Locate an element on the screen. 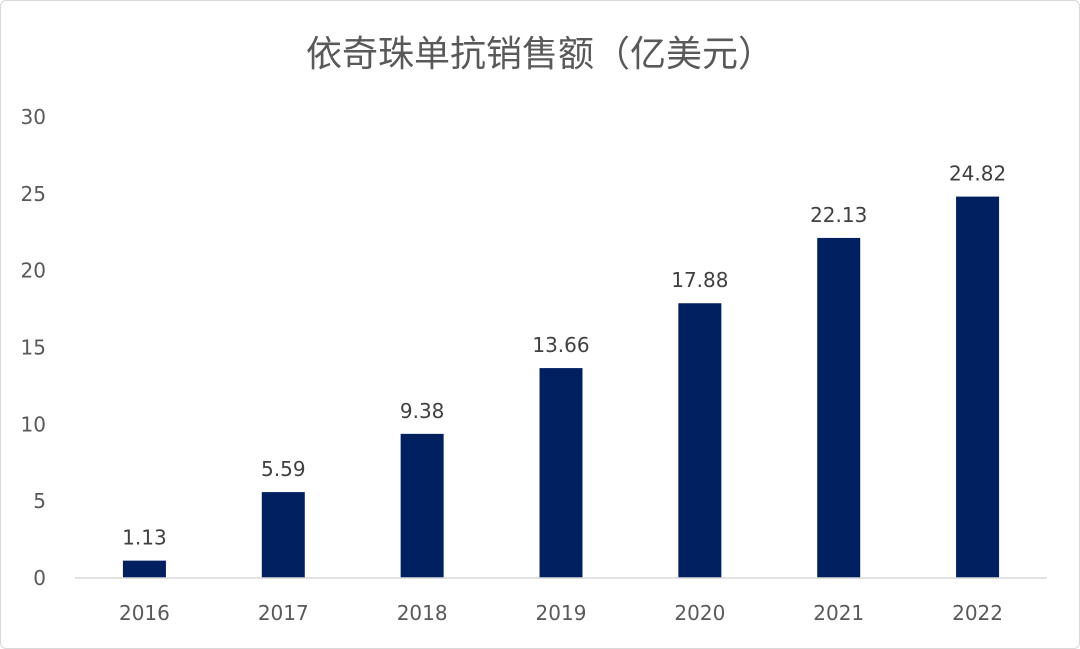 The image size is (1080, 649). y-tick-label: 30 is located at coordinates (33, 117).